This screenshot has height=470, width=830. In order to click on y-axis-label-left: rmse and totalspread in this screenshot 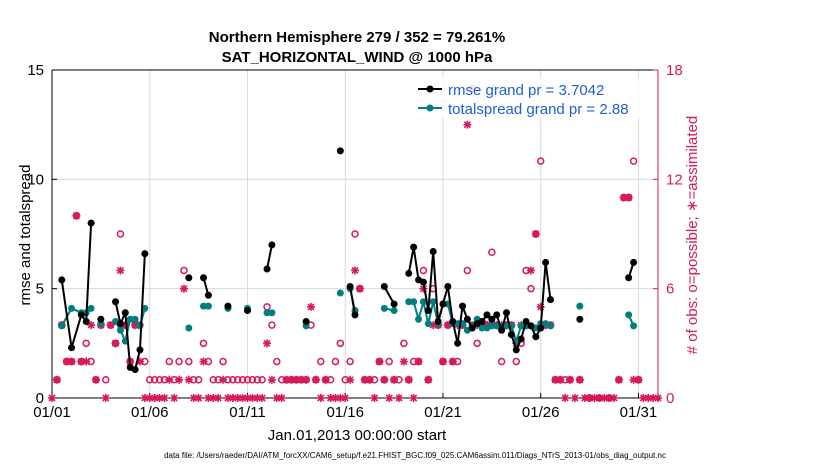, I will do `click(25, 235)`.